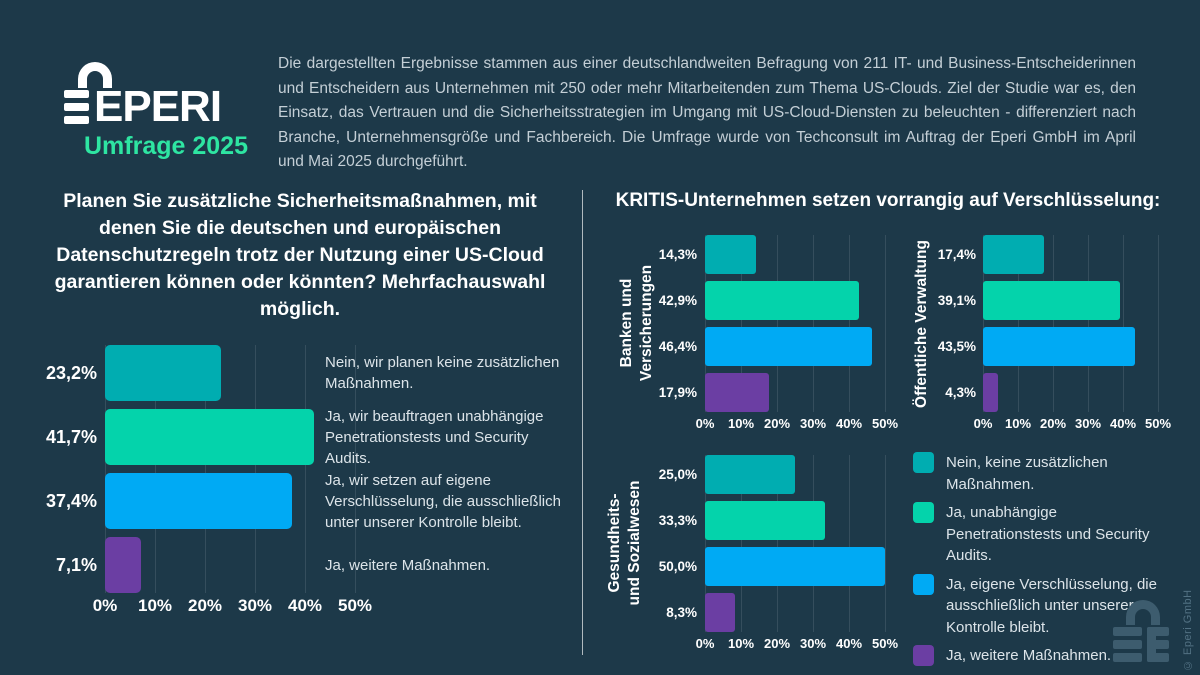 Image resolution: width=1200 pixels, height=675 pixels. Describe the element at coordinates (677, 392) in the screenshot. I see `bar-value-label: 17,9%` at that location.